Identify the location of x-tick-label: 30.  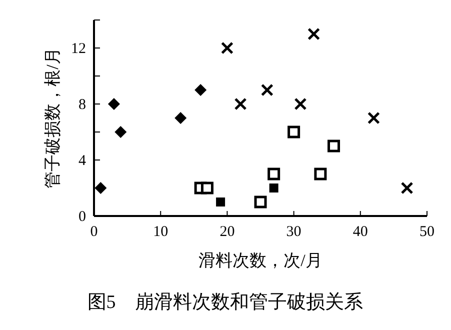
(294, 232).